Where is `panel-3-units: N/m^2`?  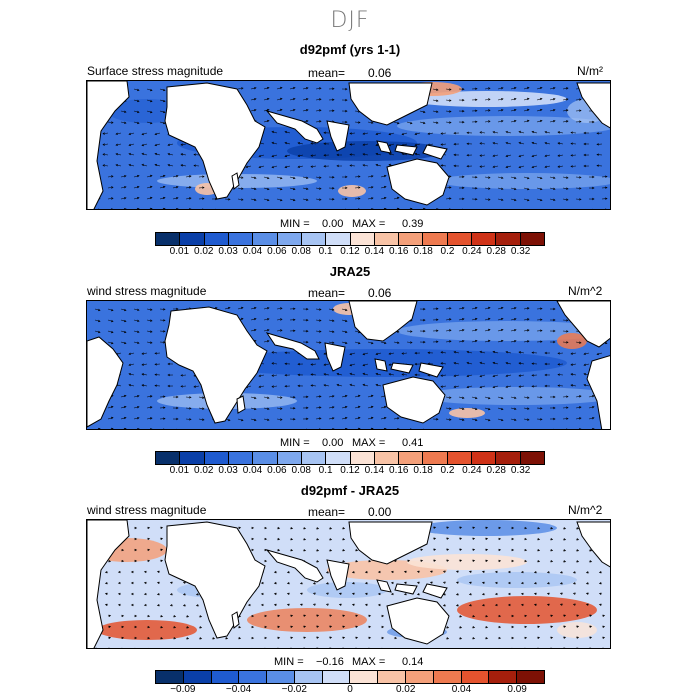 panel-3-units: N/m^2 is located at coordinates (585, 510).